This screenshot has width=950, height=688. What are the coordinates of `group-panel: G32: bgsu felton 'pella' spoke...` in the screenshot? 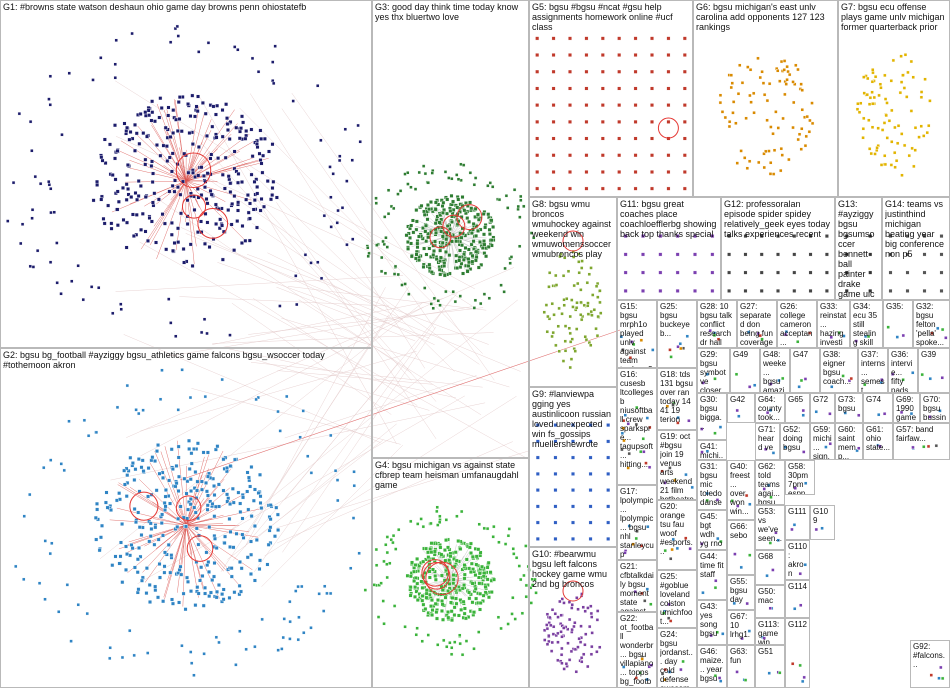 It's located at (931, 324).